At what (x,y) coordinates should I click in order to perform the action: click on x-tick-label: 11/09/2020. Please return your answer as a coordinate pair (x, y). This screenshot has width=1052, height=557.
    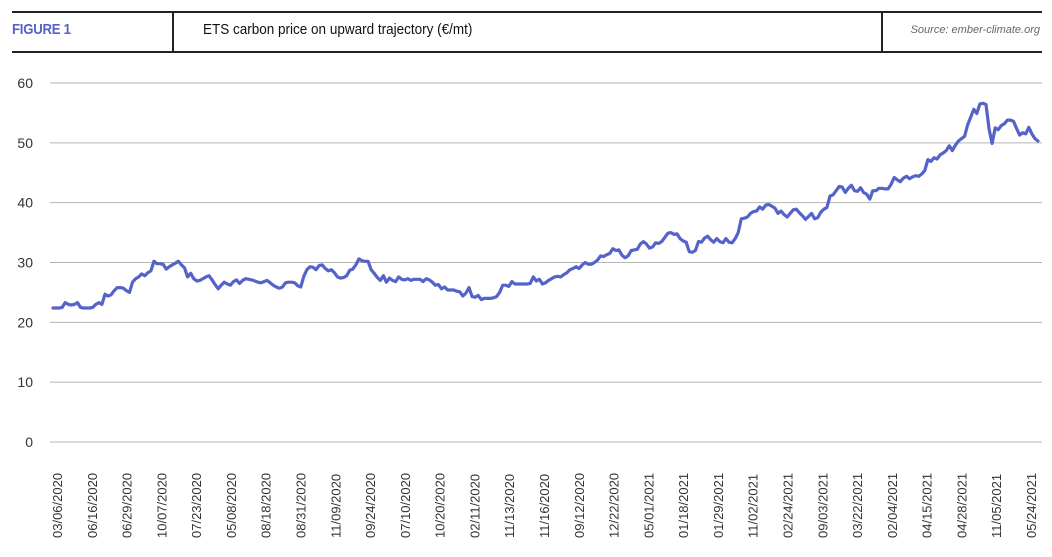
    Looking at the image, I should click on (335, 506).